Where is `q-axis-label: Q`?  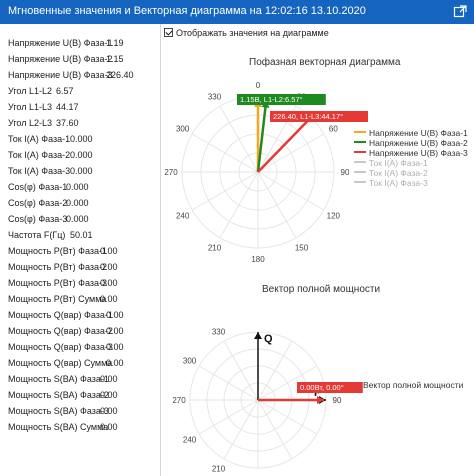 q-axis-label: Q is located at coordinates (268, 339).